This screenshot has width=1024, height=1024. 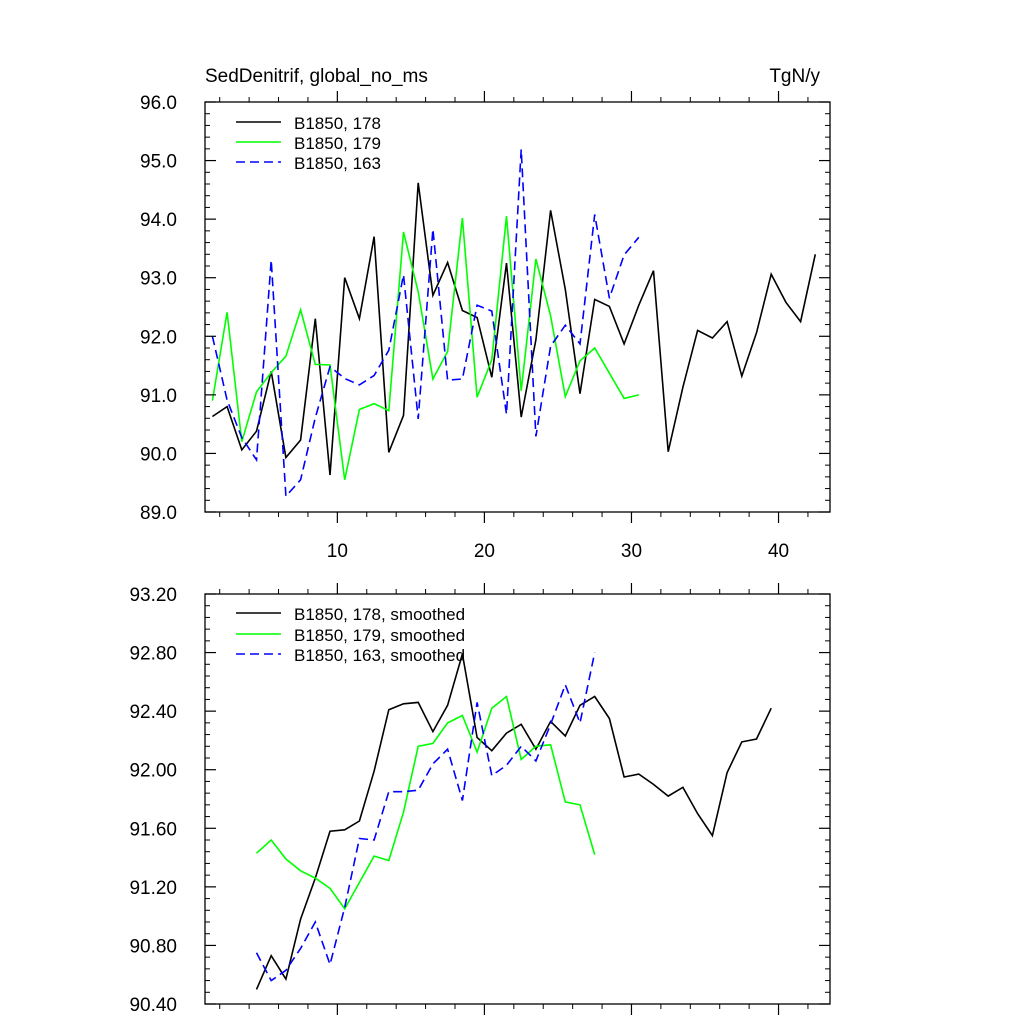 What do you see at coordinates (158, 454) in the screenshot?
I see `y-tick-label: 90.0` at bounding box center [158, 454].